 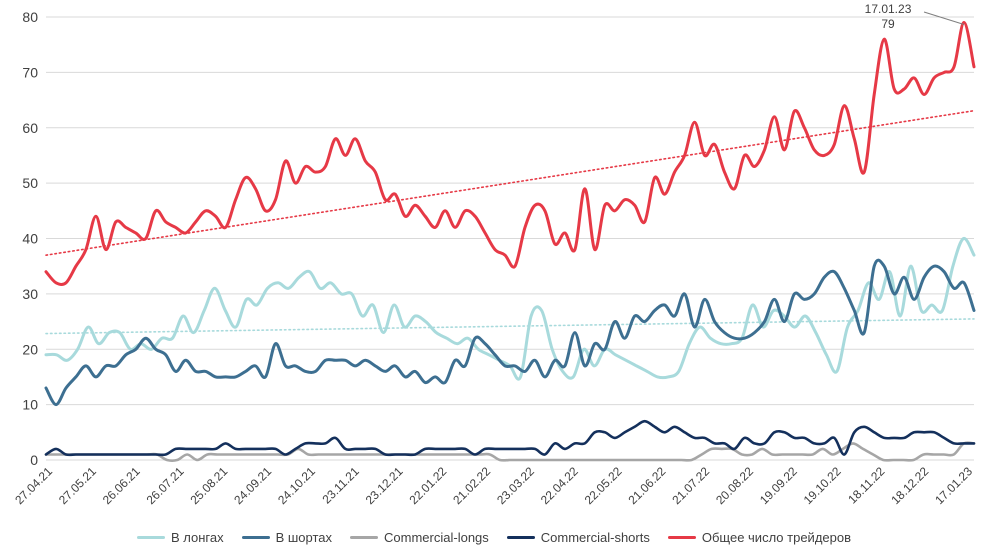 I want to click on x-tick-label: 18.12.22, so click(x=909, y=485).